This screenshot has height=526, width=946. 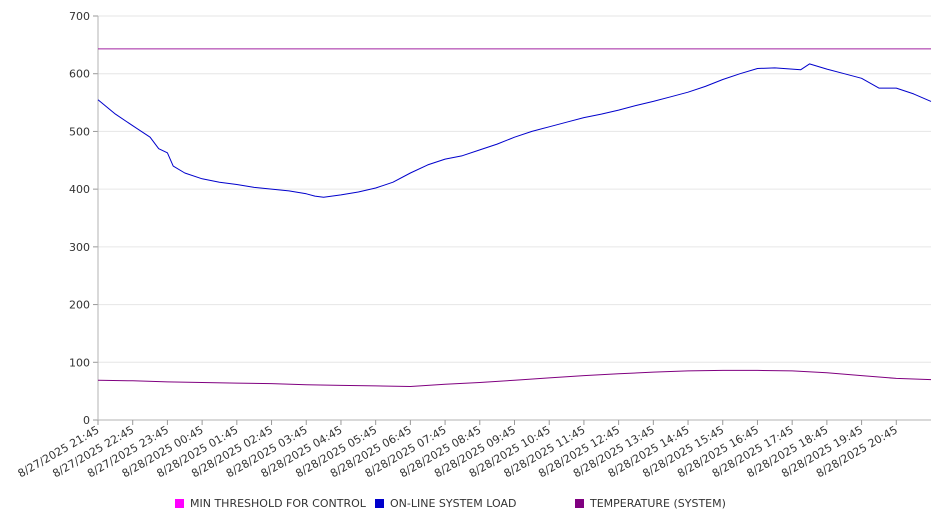 I want to click on y-tick-label: 300, so click(x=79, y=247).